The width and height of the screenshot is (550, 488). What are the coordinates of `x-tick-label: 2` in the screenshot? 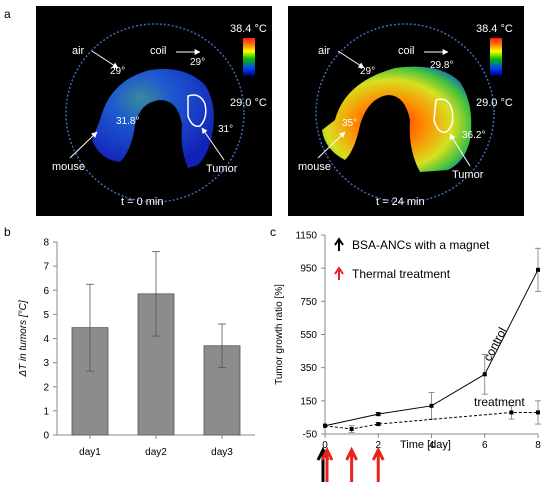 It's located at (378, 445).